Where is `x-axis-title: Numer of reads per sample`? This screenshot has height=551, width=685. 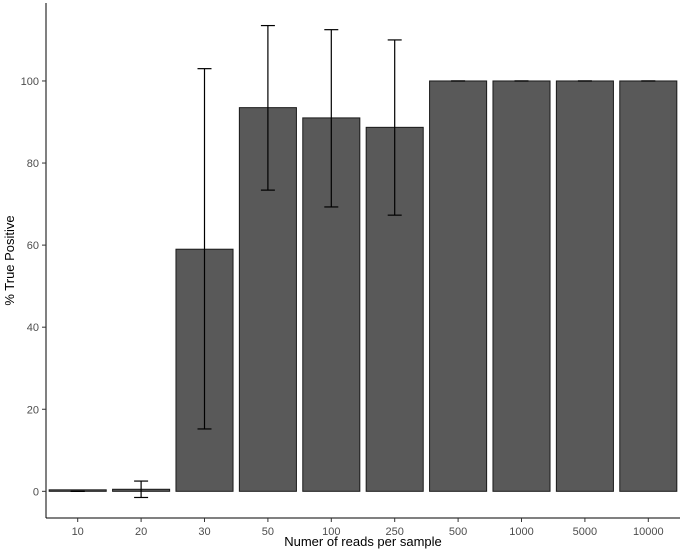
x-axis-title: Numer of reads per sample is located at coordinates (363, 541).